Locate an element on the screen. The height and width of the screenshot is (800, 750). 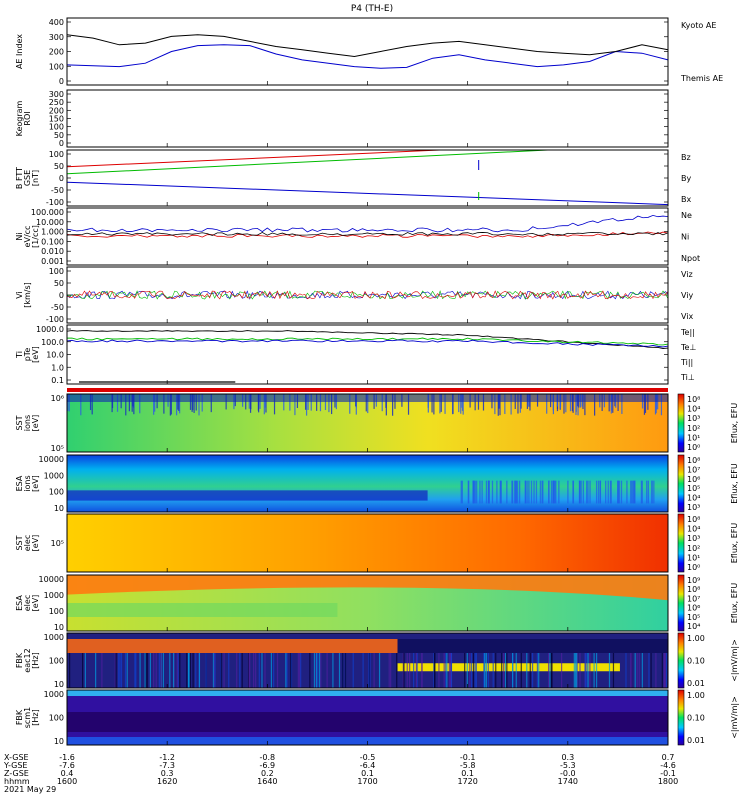
time-zgse-value: 0.4 is located at coordinates (67, 773).